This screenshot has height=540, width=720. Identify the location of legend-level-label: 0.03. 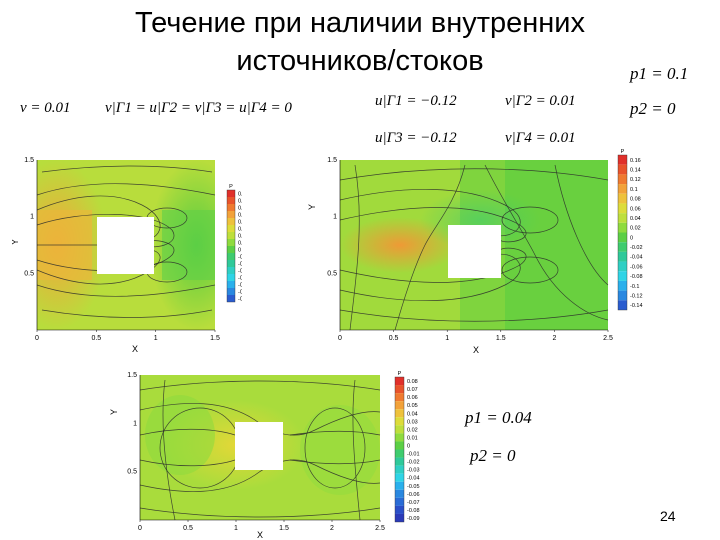
(412, 422).